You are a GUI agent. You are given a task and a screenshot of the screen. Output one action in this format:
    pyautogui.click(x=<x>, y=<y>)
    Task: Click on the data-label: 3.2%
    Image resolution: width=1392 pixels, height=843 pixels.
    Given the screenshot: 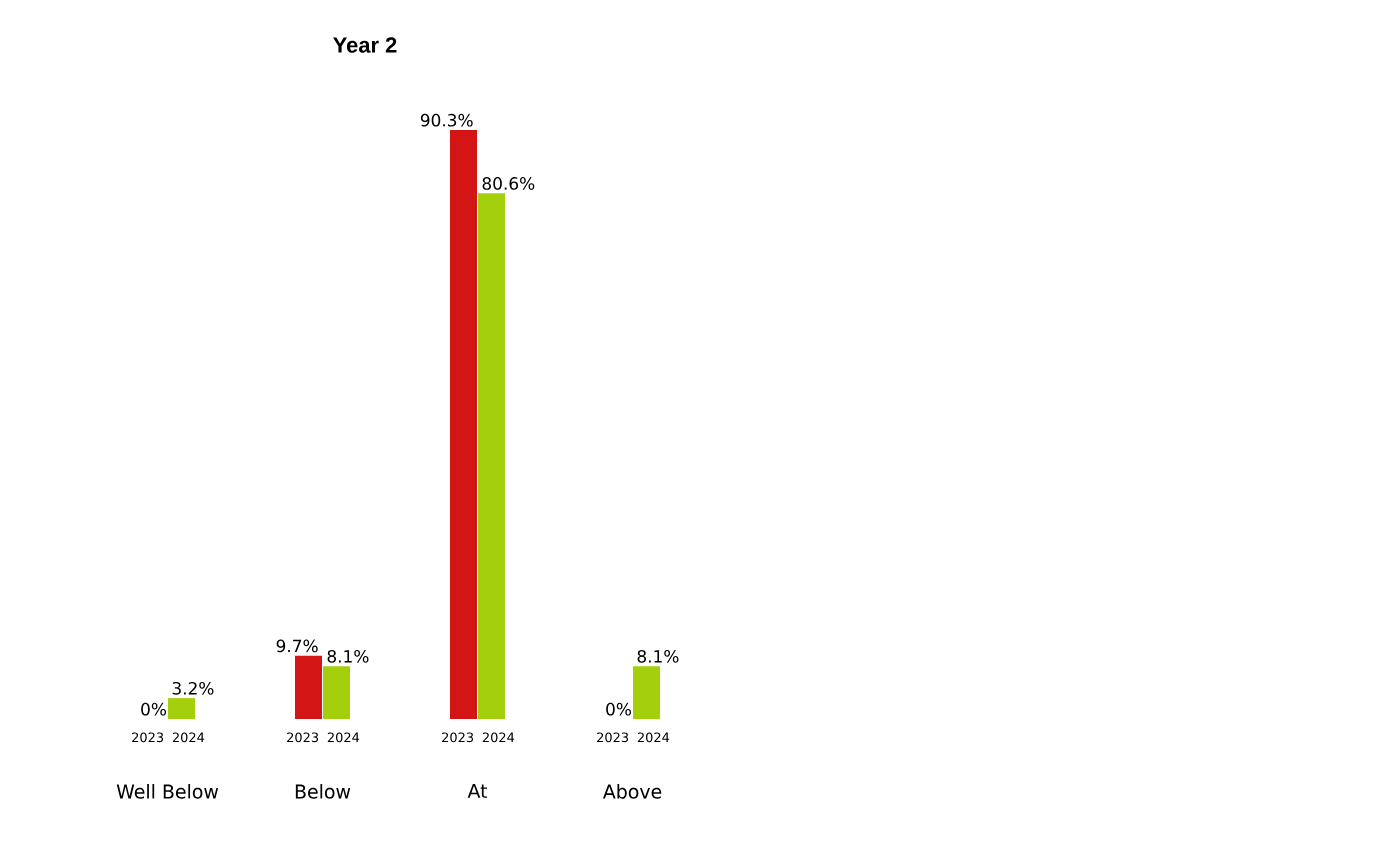 What is the action you would take?
    pyautogui.click(x=193, y=688)
    